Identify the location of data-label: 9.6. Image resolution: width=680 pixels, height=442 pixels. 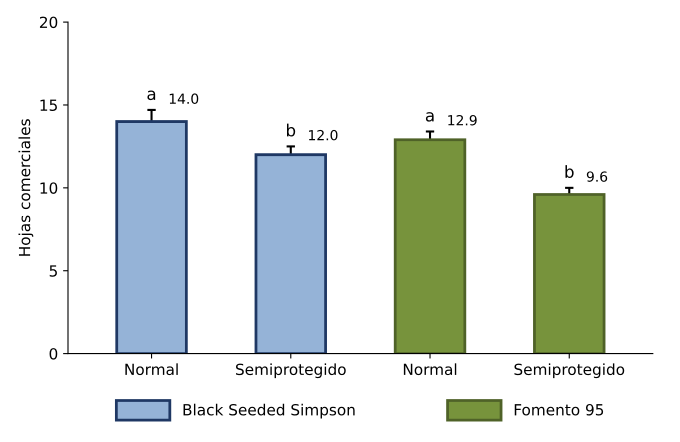
(597, 176).